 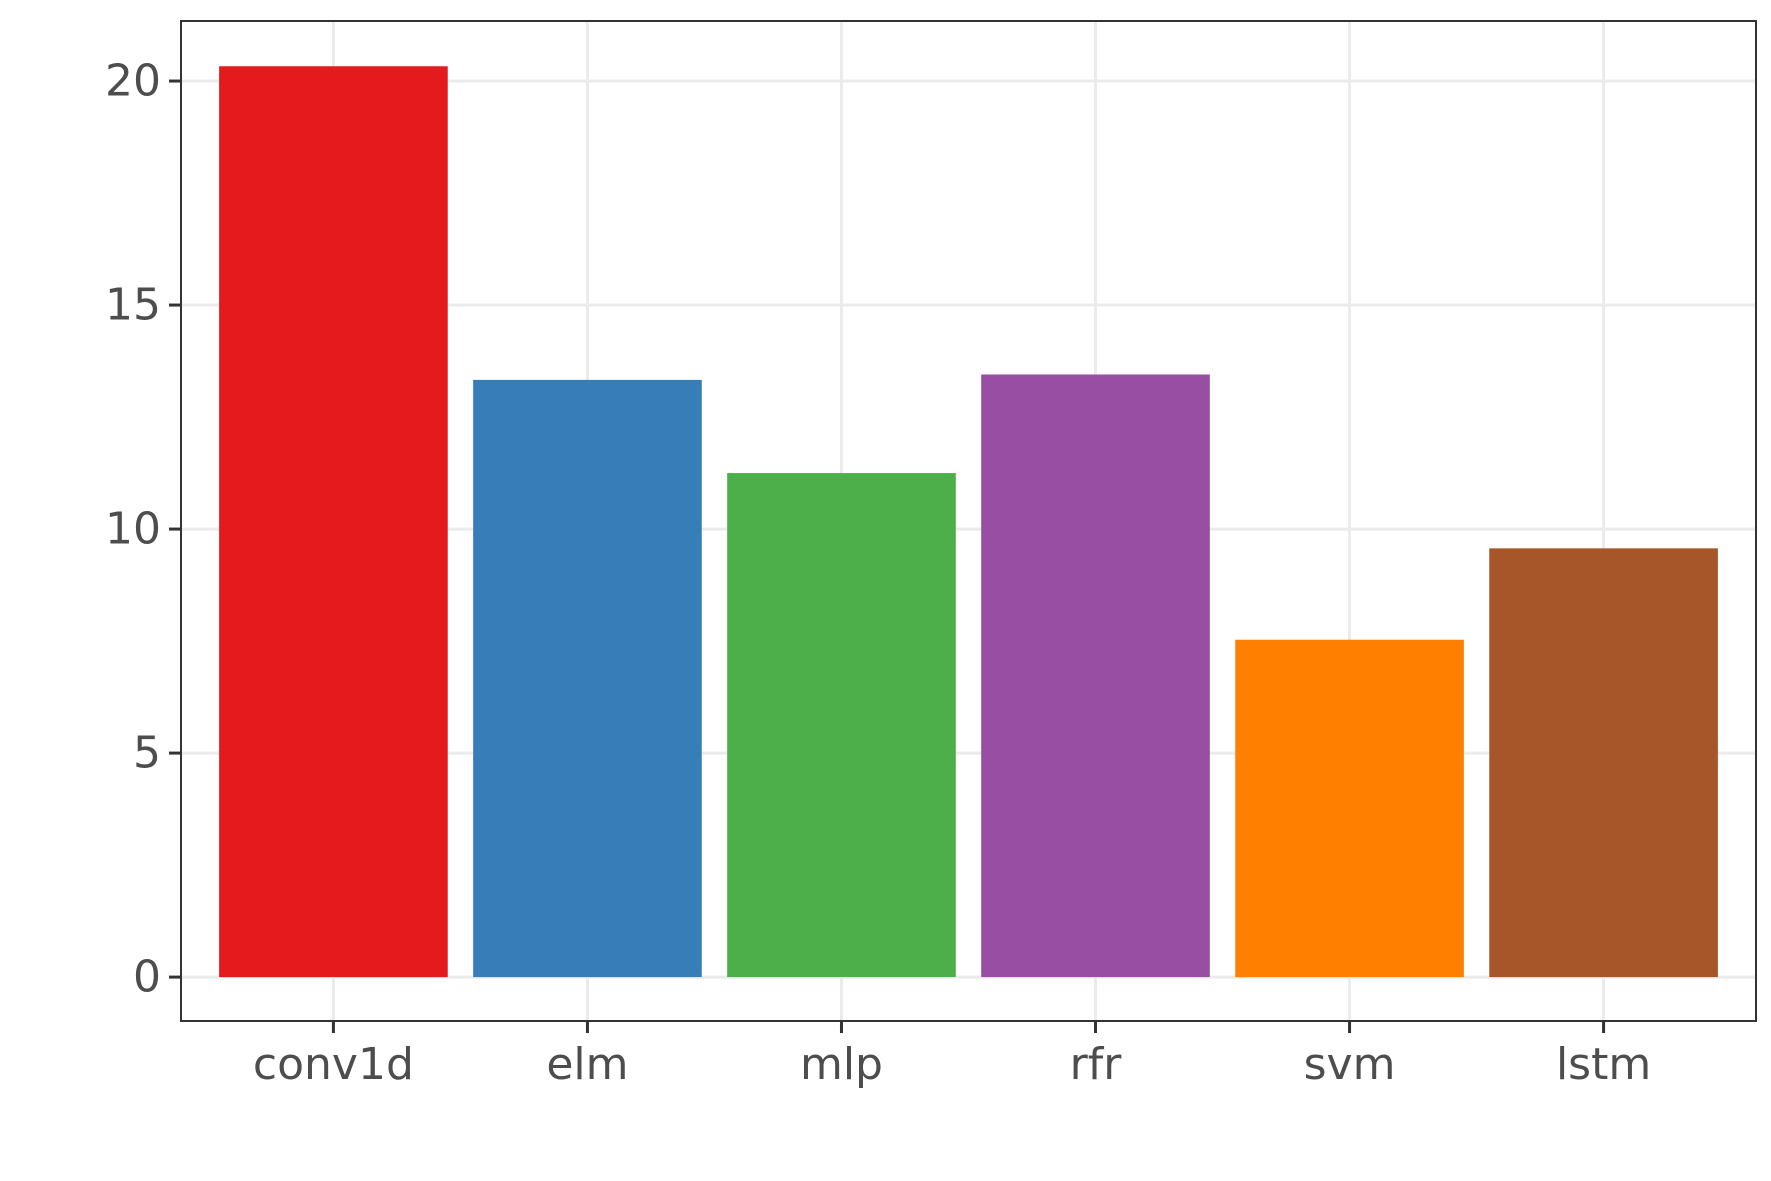 I want to click on x-tick-label-lstm: lstm, so click(x=1603, y=1064).